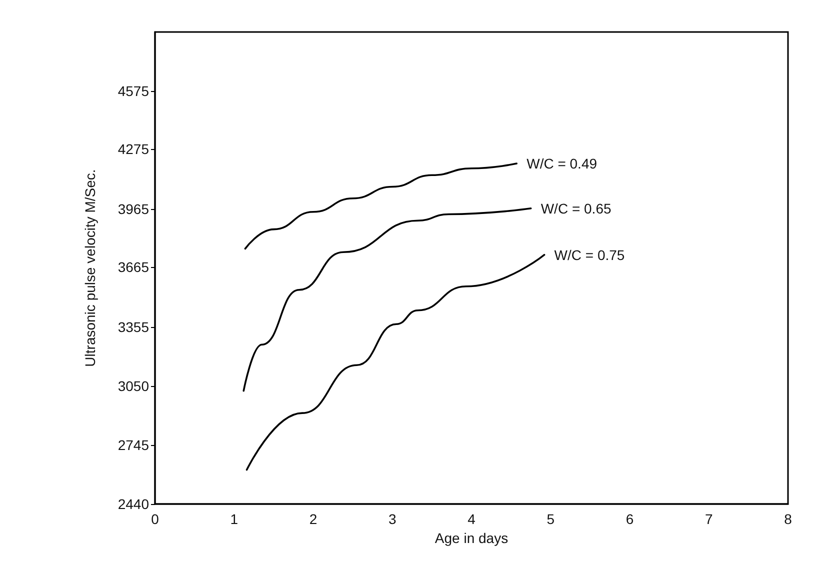 The image size is (818, 571). What do you see at coordinates (134, 504) in the screenshot?
I see `y-tick-label: 2440` at bounding box center [134, 504].